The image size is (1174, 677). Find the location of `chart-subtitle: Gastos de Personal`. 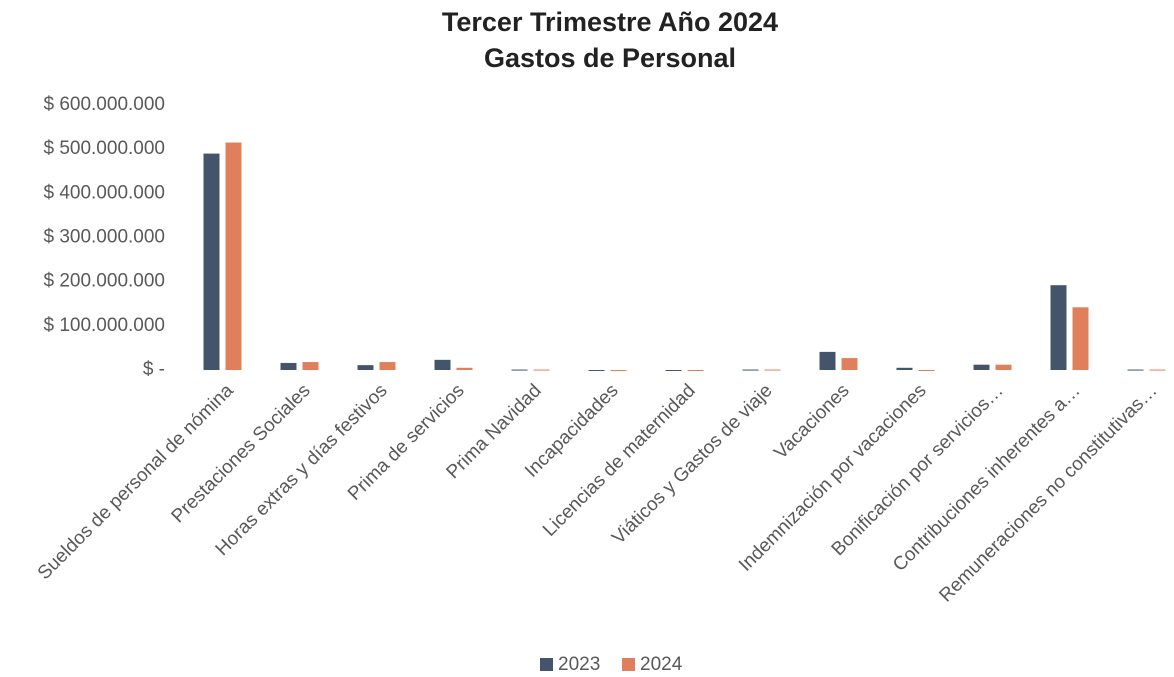

chart-subtitle: Gastos de Personal is located at coordinates (610, 58).